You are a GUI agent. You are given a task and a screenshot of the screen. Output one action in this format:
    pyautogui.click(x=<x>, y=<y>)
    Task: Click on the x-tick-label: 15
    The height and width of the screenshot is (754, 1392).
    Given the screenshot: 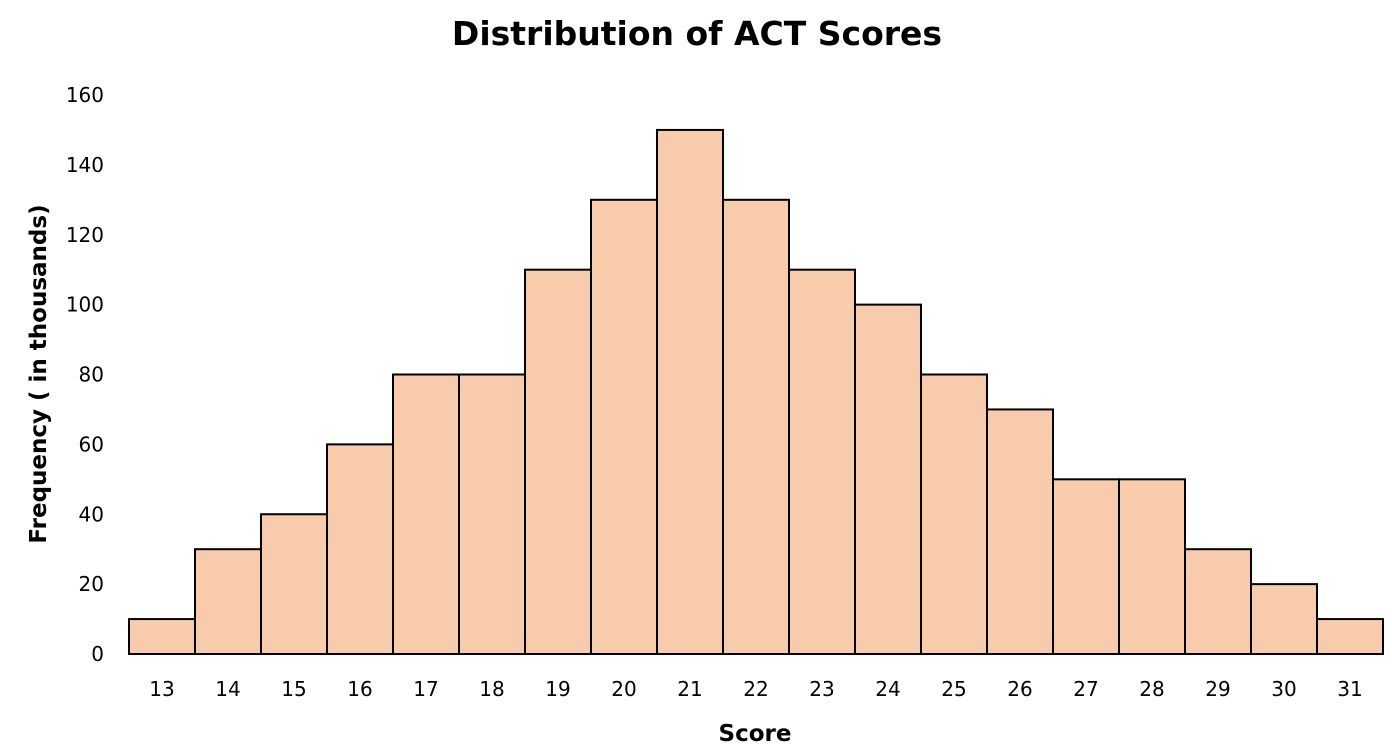 What is the action you would take?
    pyautogui.click(x=293, y=689)
    